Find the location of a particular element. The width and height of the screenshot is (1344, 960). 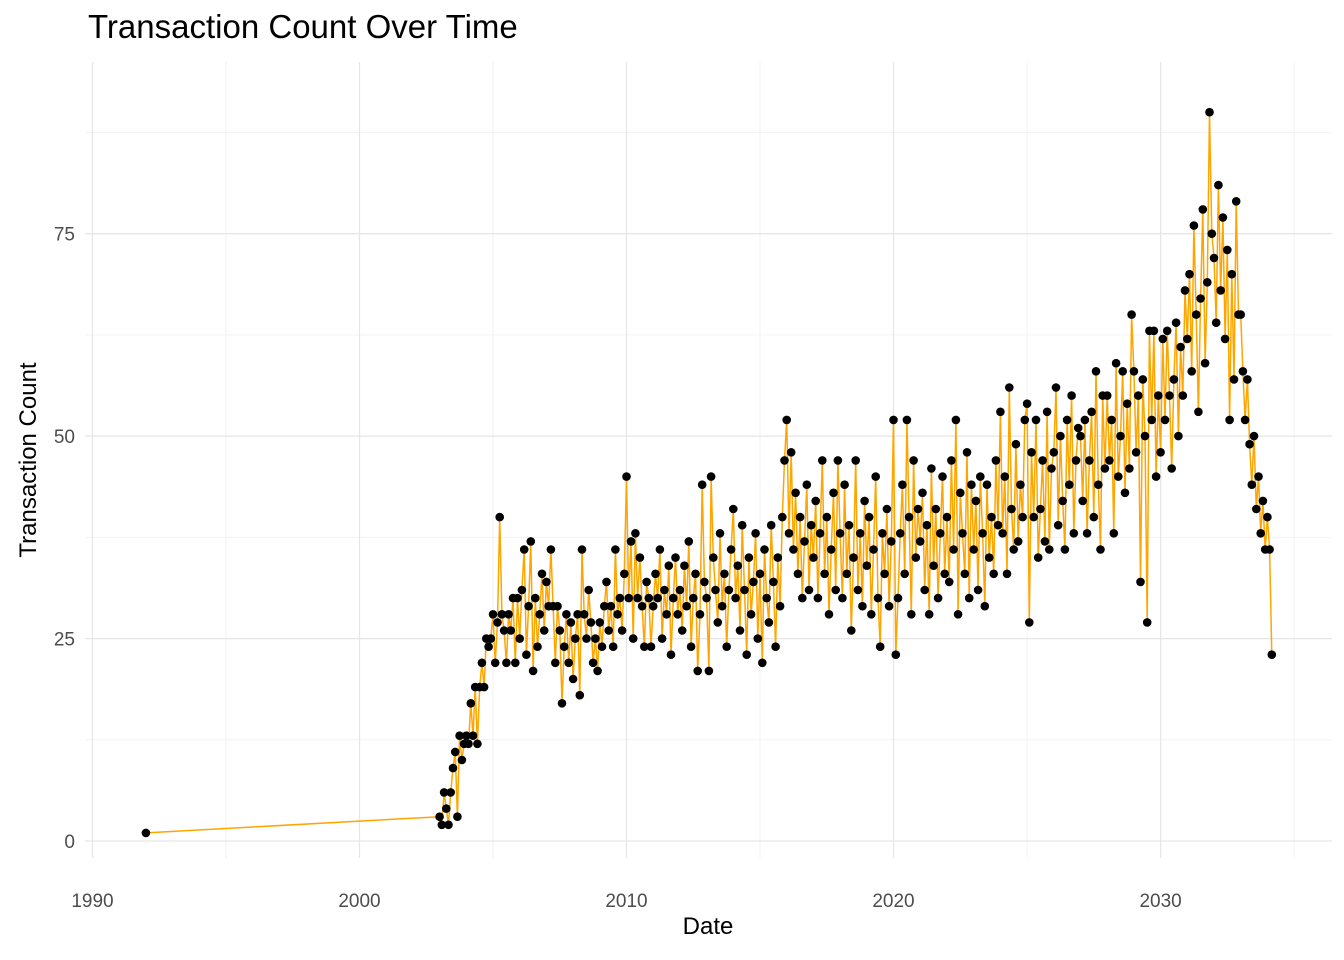

x-tick-label: 2010 is located at coordinates (626, 901).